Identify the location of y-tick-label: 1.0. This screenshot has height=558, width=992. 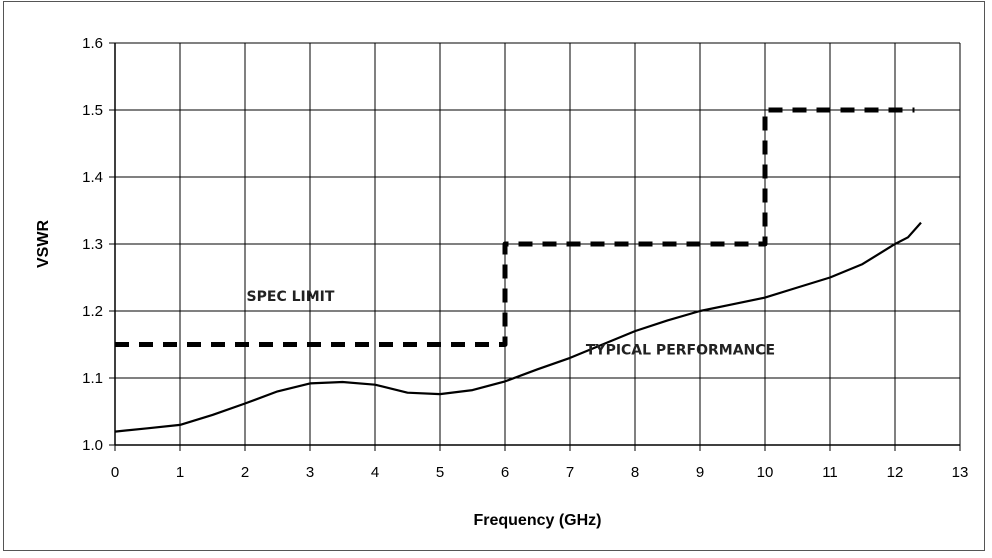
(92, 445).